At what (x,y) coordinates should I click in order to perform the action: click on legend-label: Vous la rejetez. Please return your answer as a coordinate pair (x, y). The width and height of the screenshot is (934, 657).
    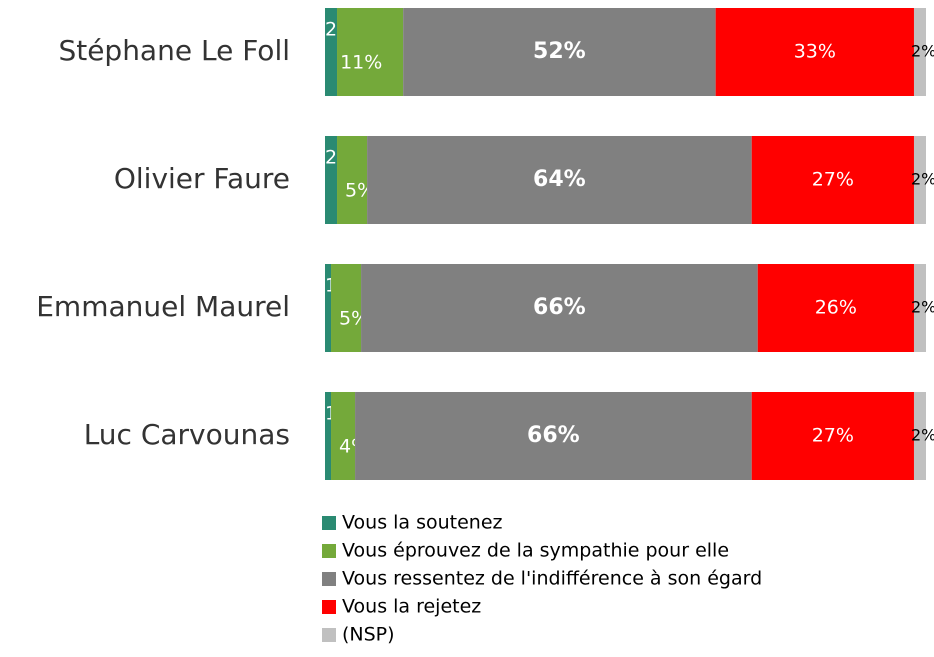
    Looking at the image, I should click on (411, 607).